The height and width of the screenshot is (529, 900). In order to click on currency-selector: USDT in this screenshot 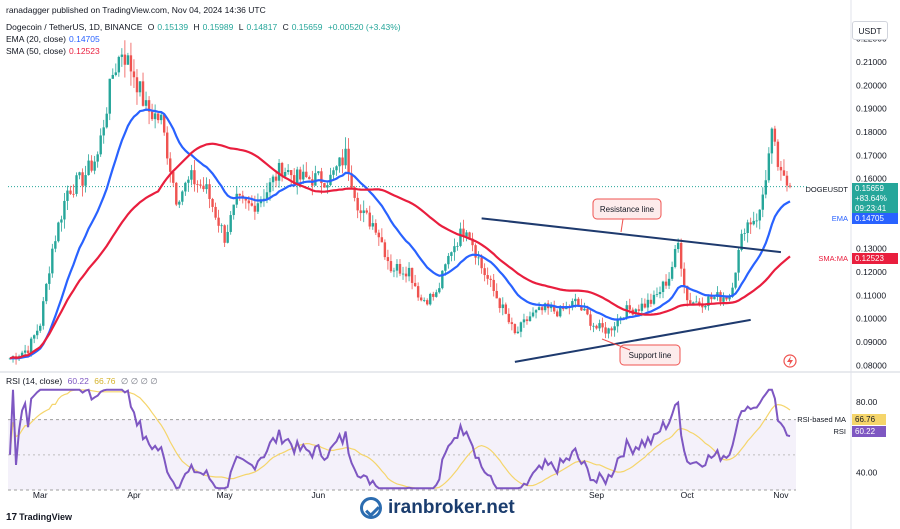, I will do `click(870, 30)`.